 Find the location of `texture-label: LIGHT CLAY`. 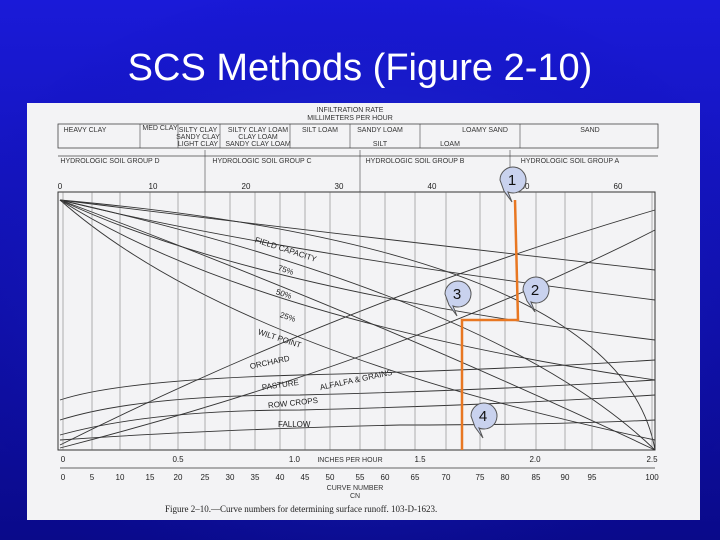

texture-label: LIGHT CLAY is located at coordinates (198, 144).